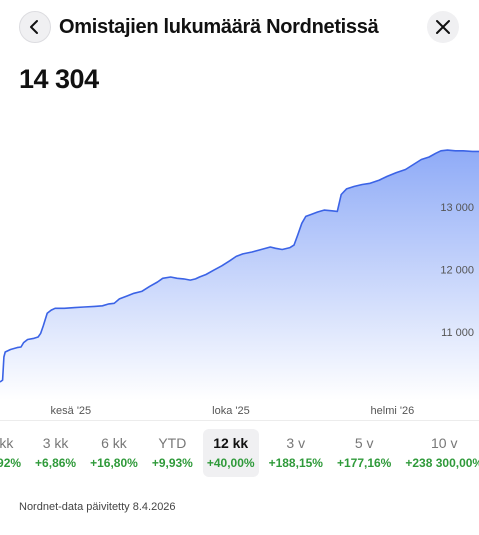 This screenshot has height=535, width=479. I want to click on range-change: +40,00%, so click(230, 463).